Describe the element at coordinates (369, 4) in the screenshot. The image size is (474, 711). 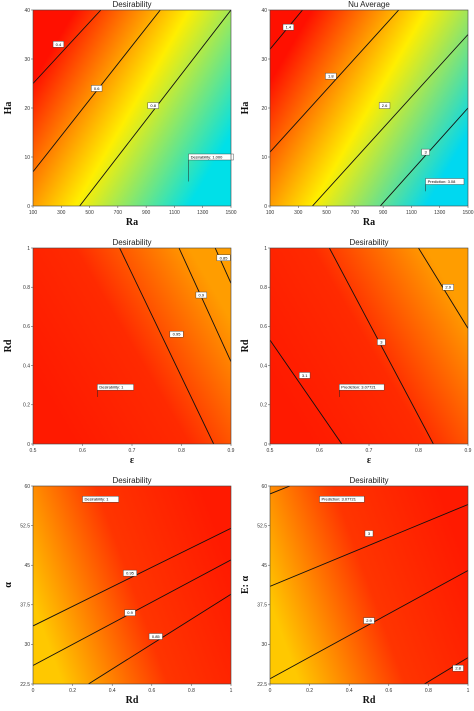
I see `chart-title: Nu Average` at that location.